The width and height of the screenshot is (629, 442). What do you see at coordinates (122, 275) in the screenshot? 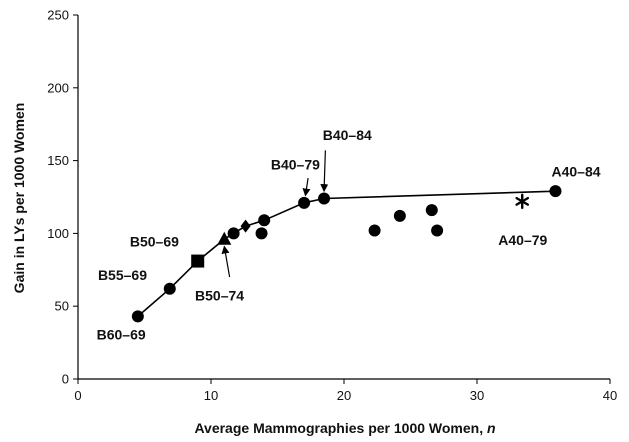
I see `point-label: B55–69` at bounding box center [122, 275].